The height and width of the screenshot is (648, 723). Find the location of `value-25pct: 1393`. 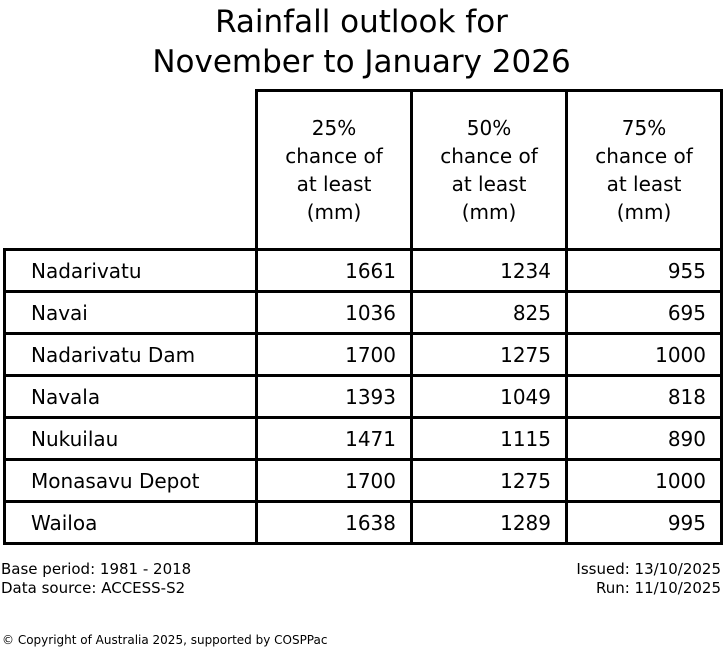

value-25pct: 1393 is located at coordinates (334, 396).